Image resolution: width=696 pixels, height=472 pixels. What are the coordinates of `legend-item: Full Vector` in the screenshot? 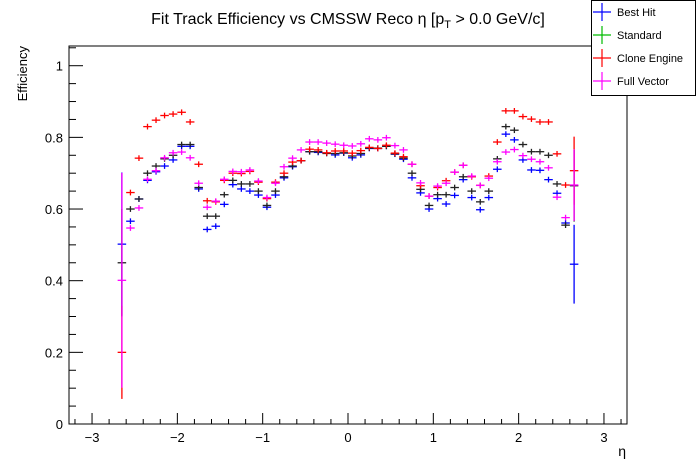 It's located at (631, 81).